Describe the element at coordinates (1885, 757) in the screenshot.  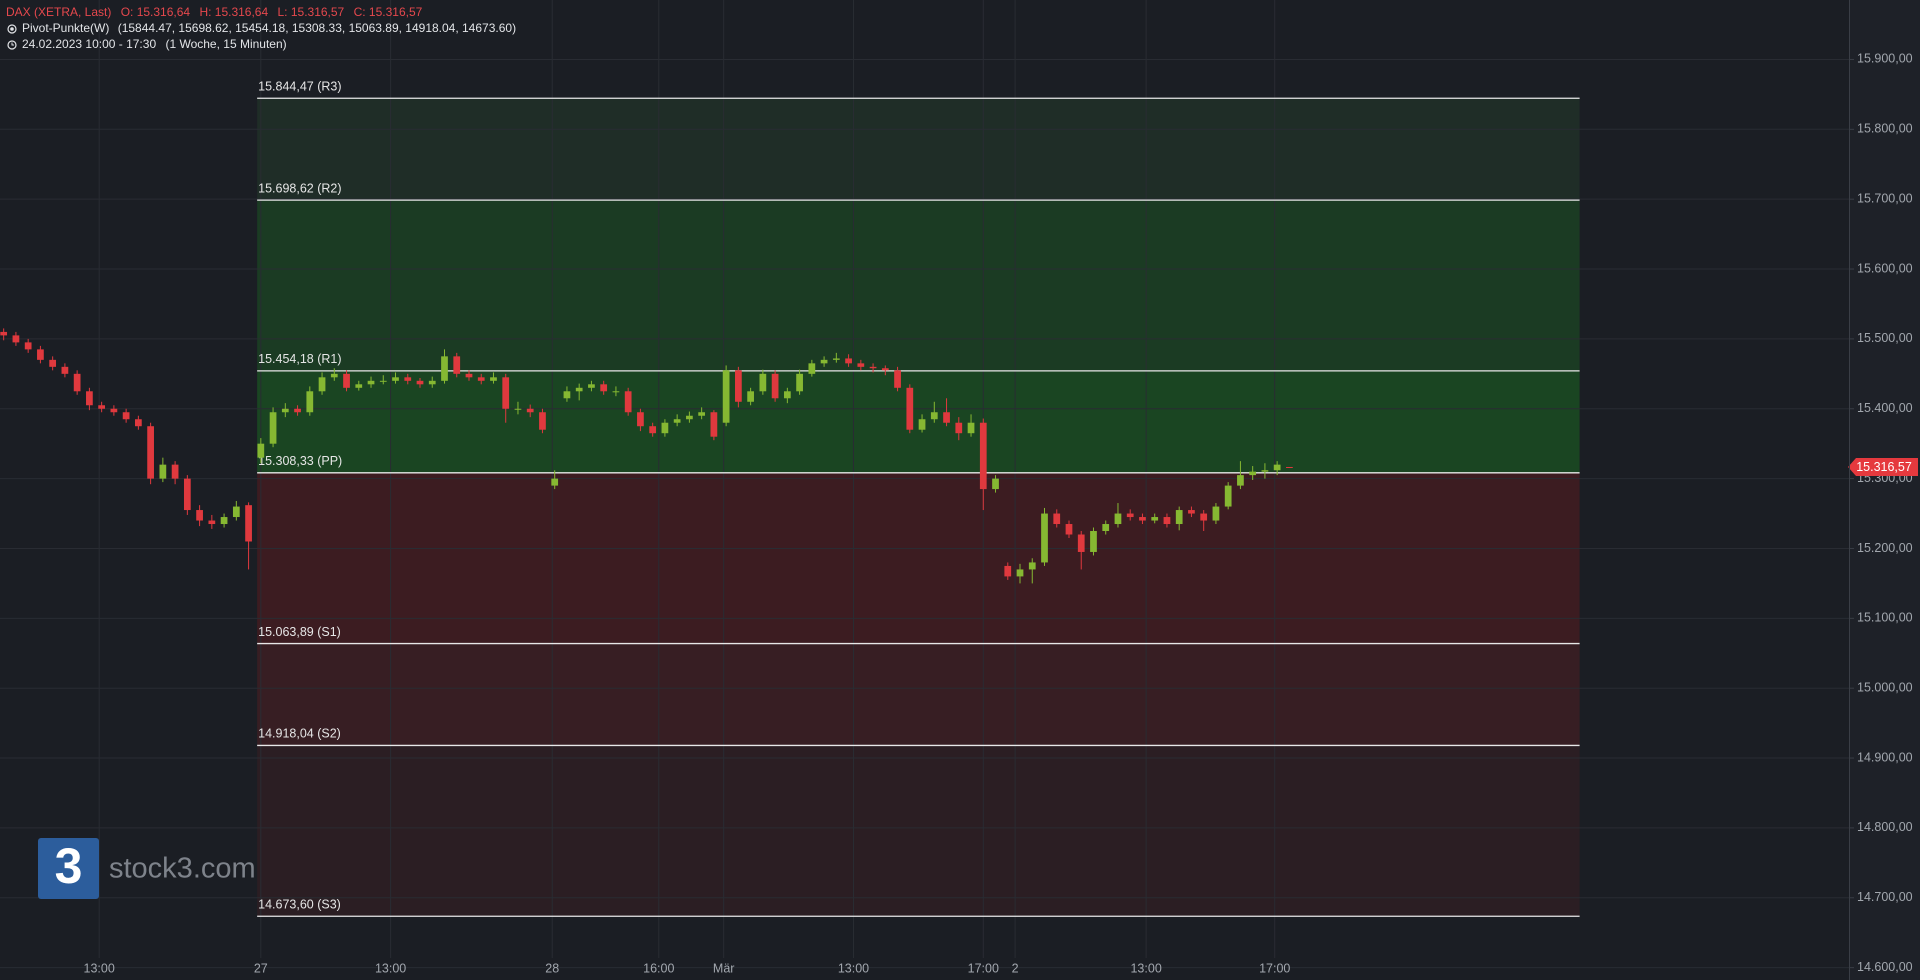
I see `y-tick-label: 14.900,00` at that location.